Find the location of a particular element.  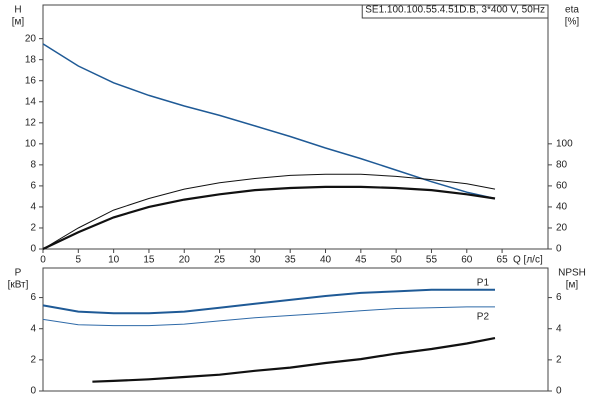

y2-axis-unit: [м] is located at coordinates (572, 285).